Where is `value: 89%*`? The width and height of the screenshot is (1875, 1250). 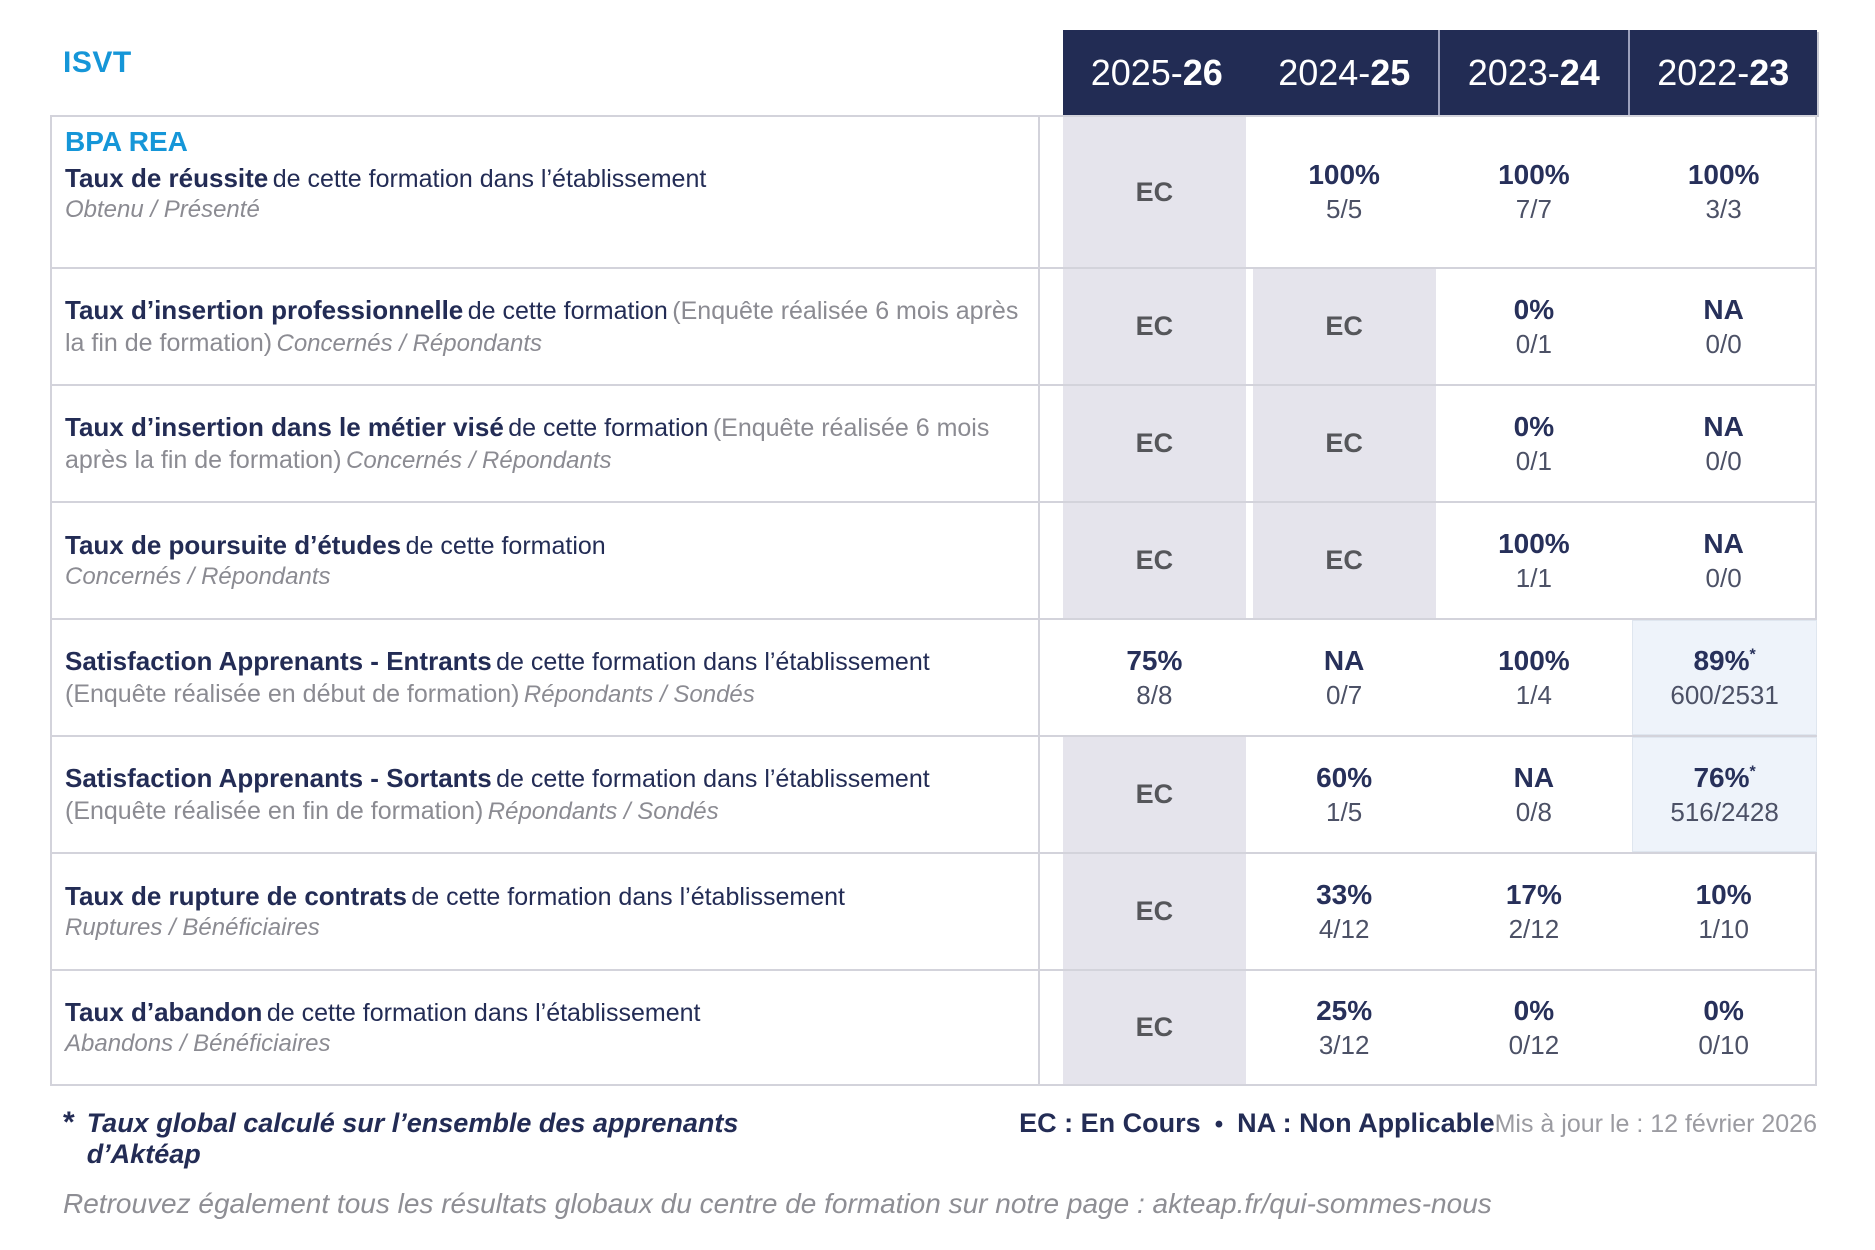
value: 89%* is located at coordinates (1724, 660).